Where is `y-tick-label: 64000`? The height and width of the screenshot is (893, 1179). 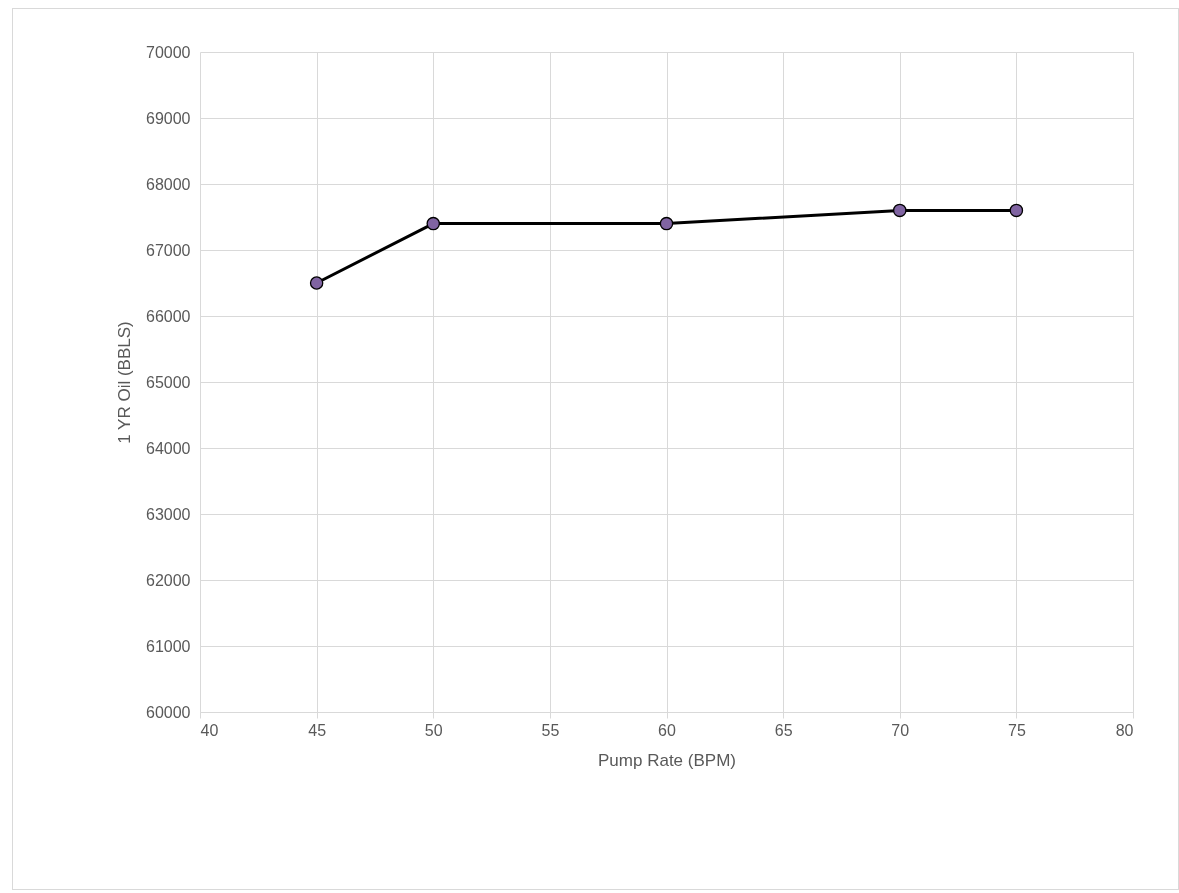 y-tick-label: 64000 is located at coordinates (168, 448).